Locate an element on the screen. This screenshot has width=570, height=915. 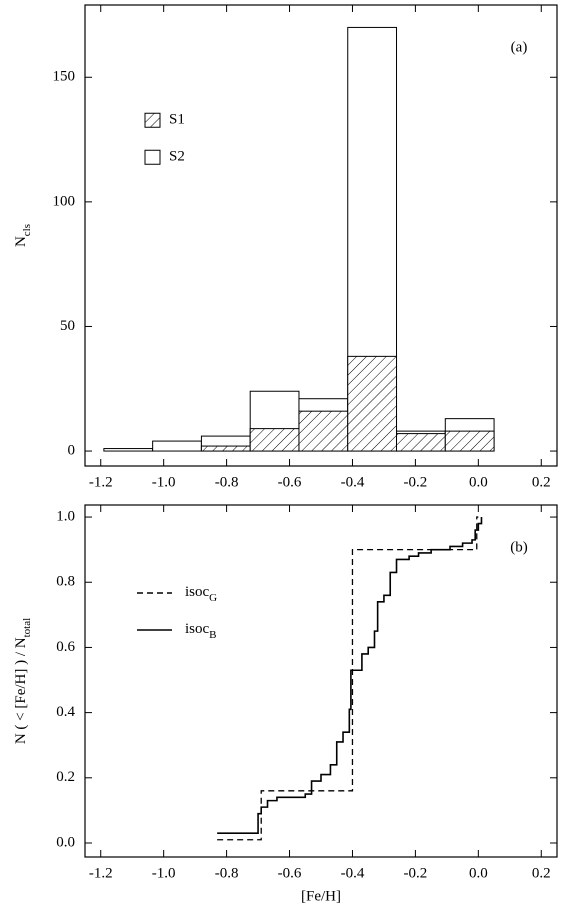
y-tick-label: 0.4 is located at coordinates (65, 712).